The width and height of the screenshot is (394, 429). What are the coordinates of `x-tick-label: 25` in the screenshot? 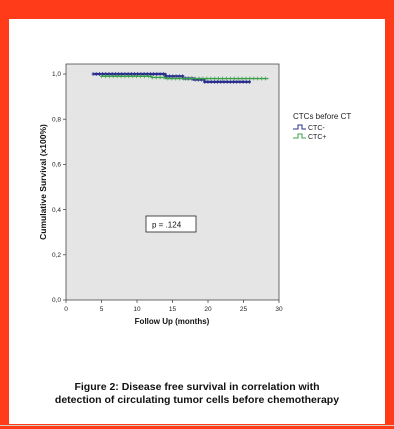 It's located at (244, 309).